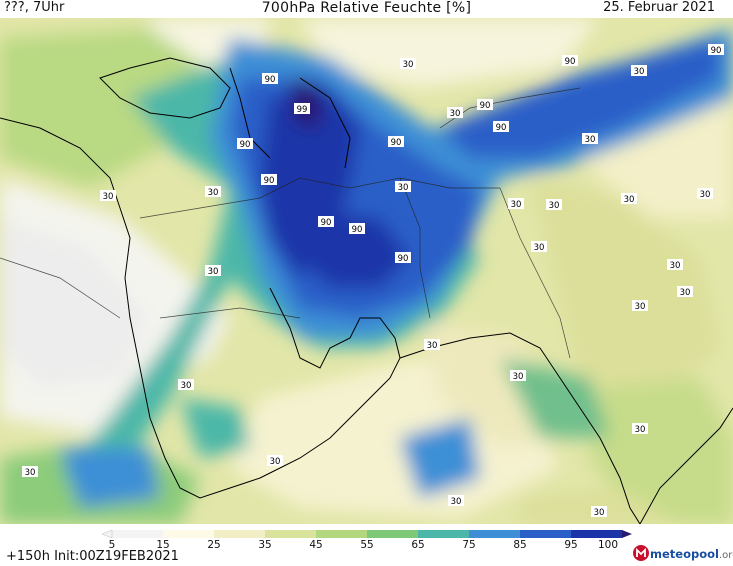 The height and width of the screenshot is (566, 733). What do you see at coordinates (92, 556) in the screenshot?
I see `model-run-label: +150h Init:00Z19FEB2021` at bounding box center [92, 556].